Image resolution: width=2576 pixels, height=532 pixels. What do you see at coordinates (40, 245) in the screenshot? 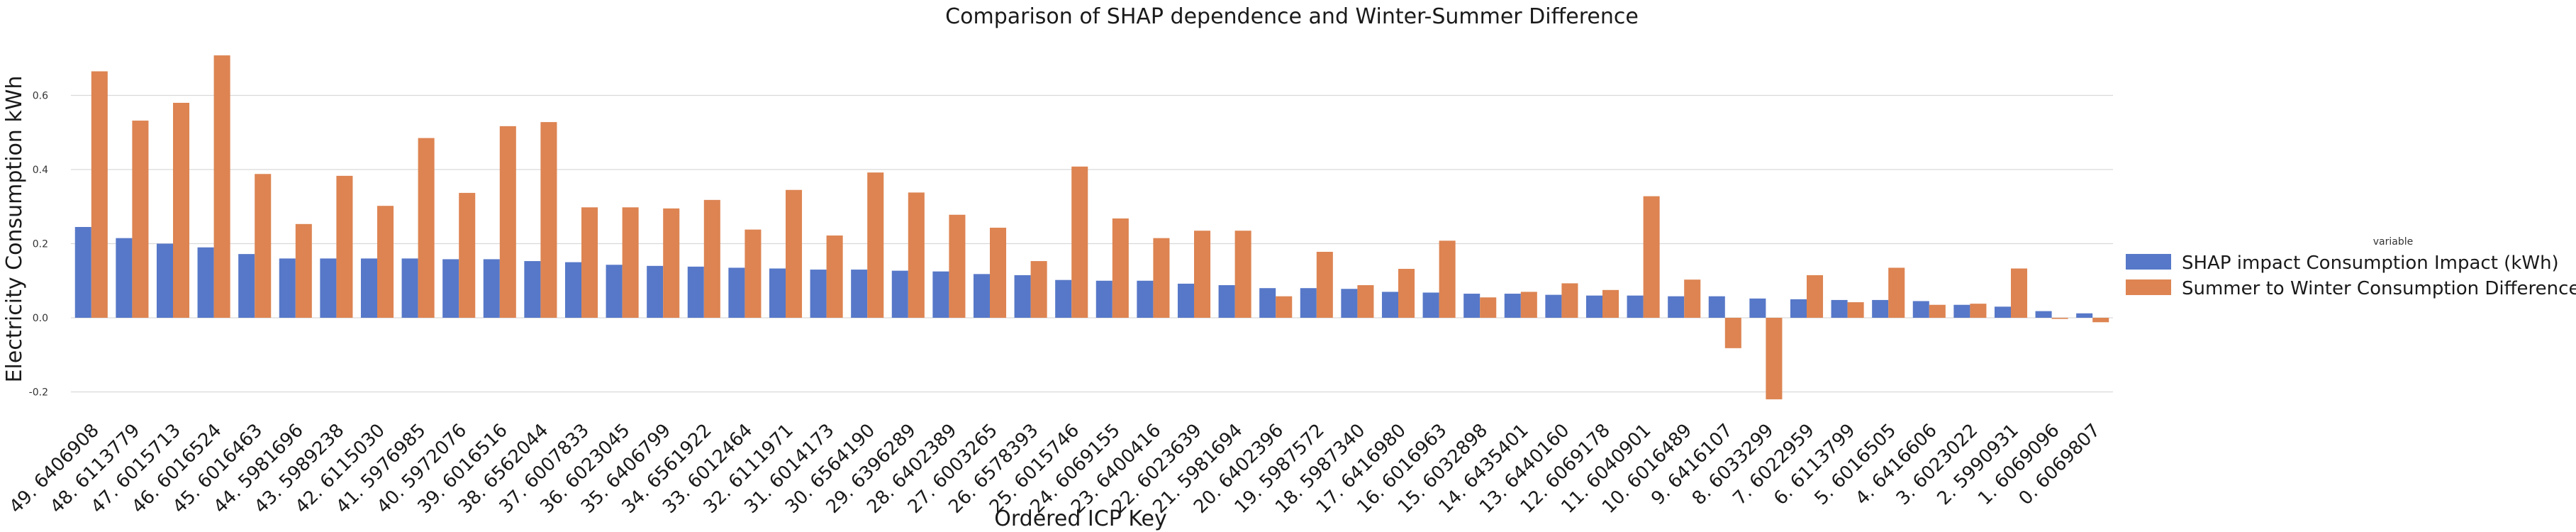
I see `y-tick-label: 0.2` at bounding box center [40, 245].